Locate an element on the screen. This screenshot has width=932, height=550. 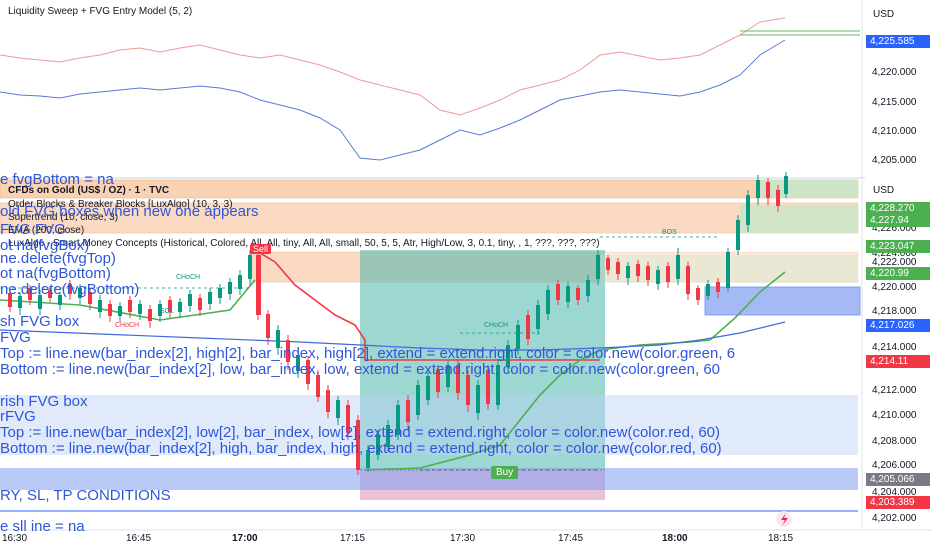
time-tick: 18:00 is located at coordinates (675, 538).